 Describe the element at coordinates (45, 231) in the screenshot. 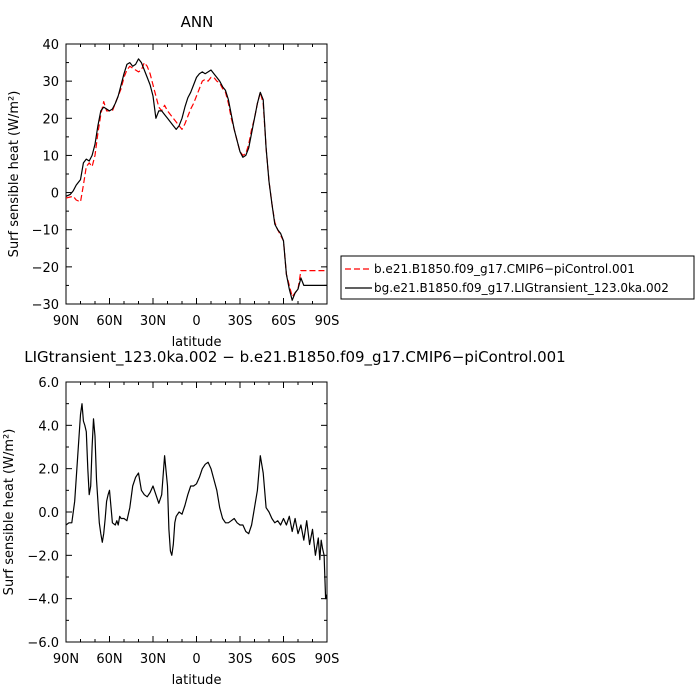

I see `y-tick-label: −10` at that location.